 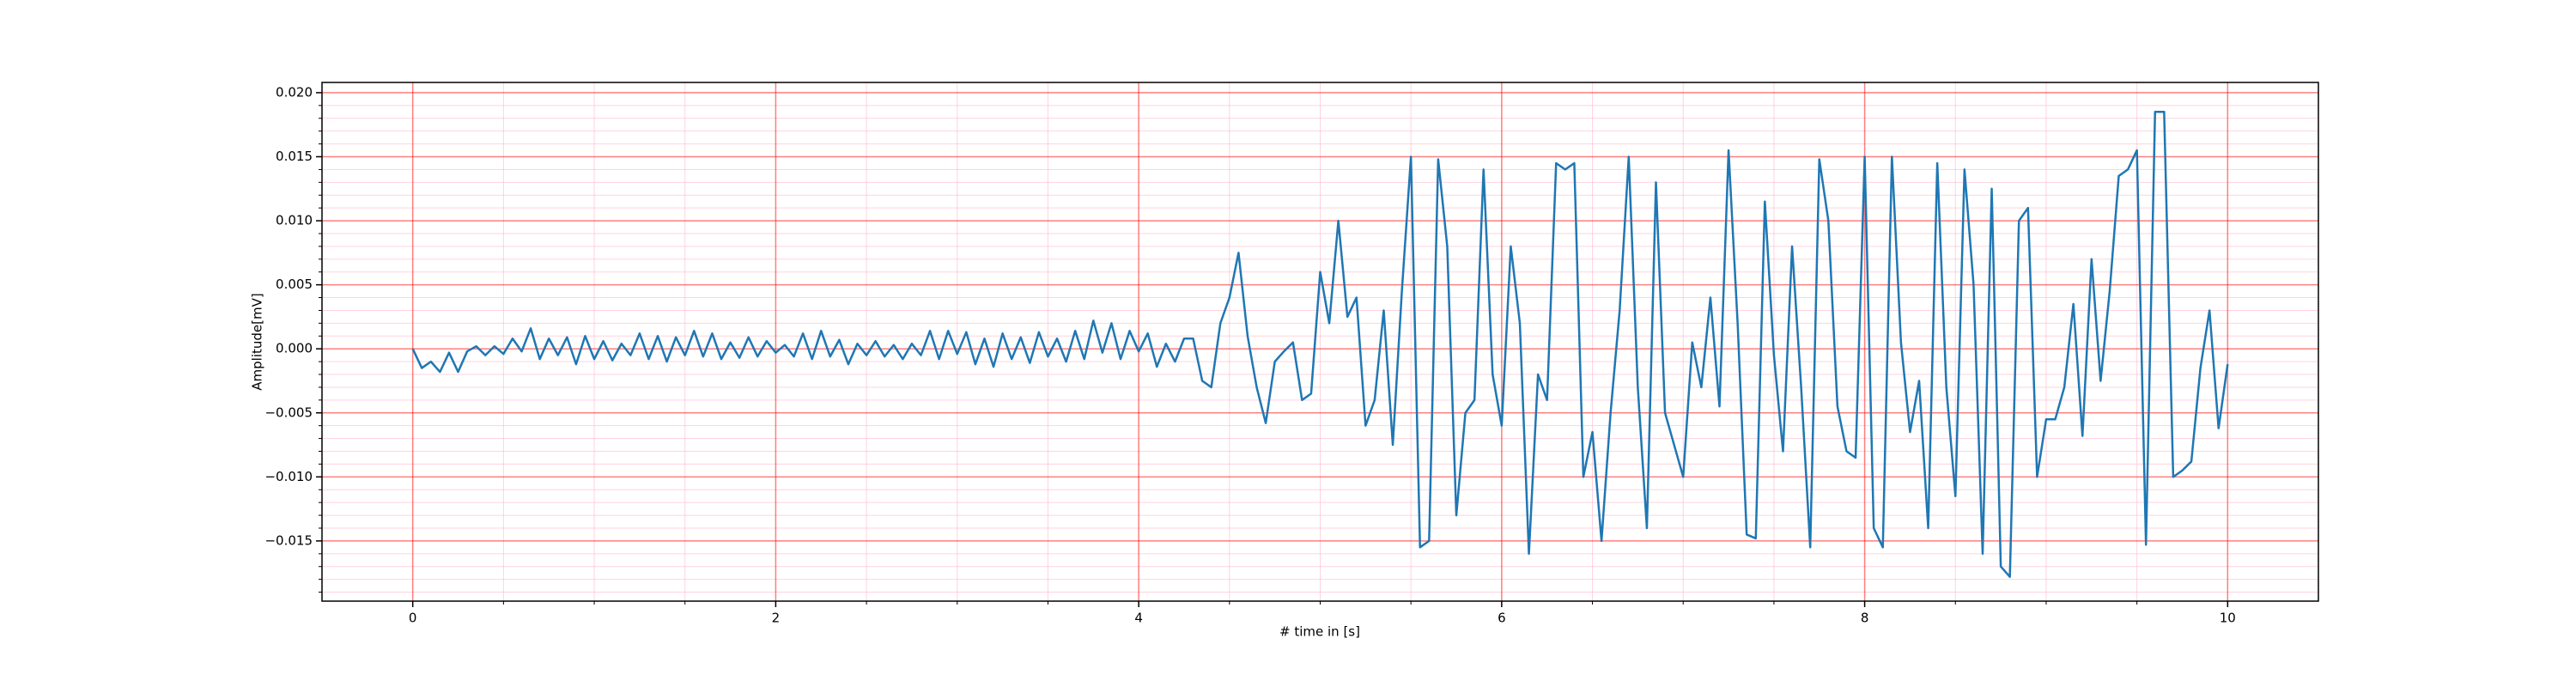 What do you see at coordinates (1138, 618) in the screenshot?
I see `x-tick-label: 4` at bounding box center [1138, 618].